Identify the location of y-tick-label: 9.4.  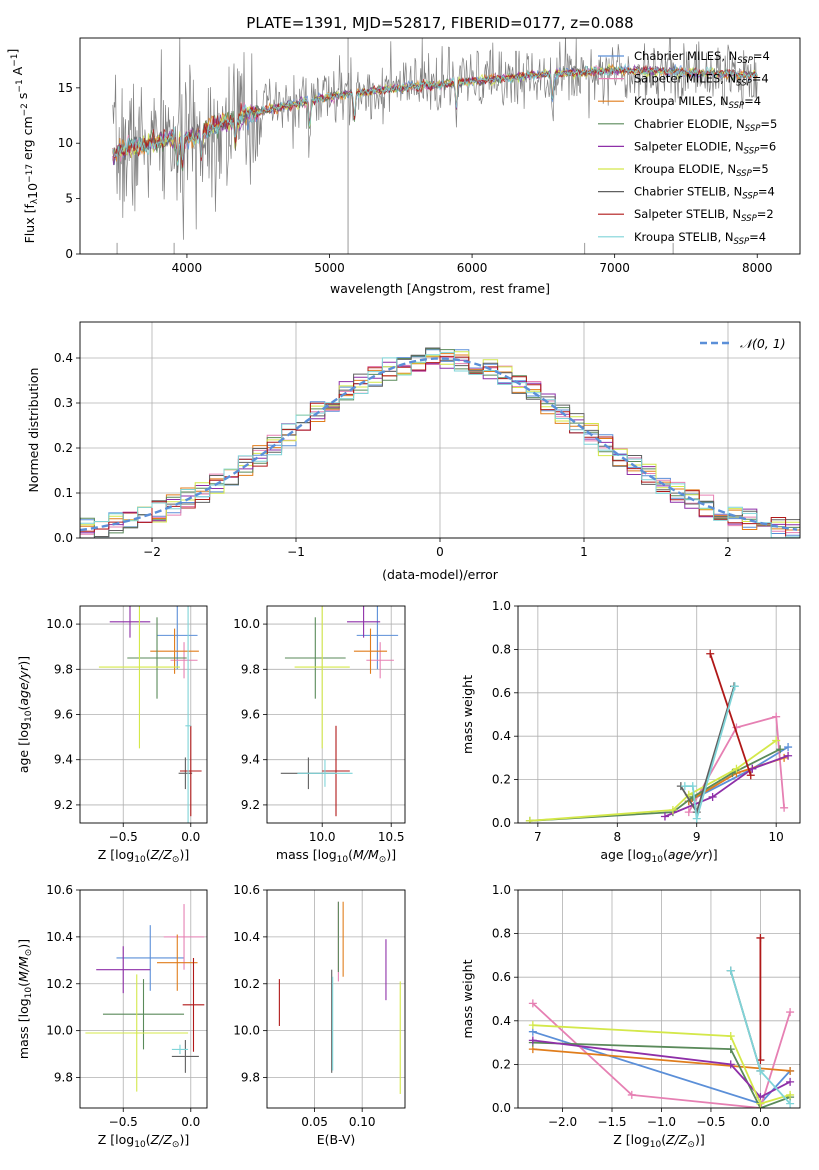
(63, 760).